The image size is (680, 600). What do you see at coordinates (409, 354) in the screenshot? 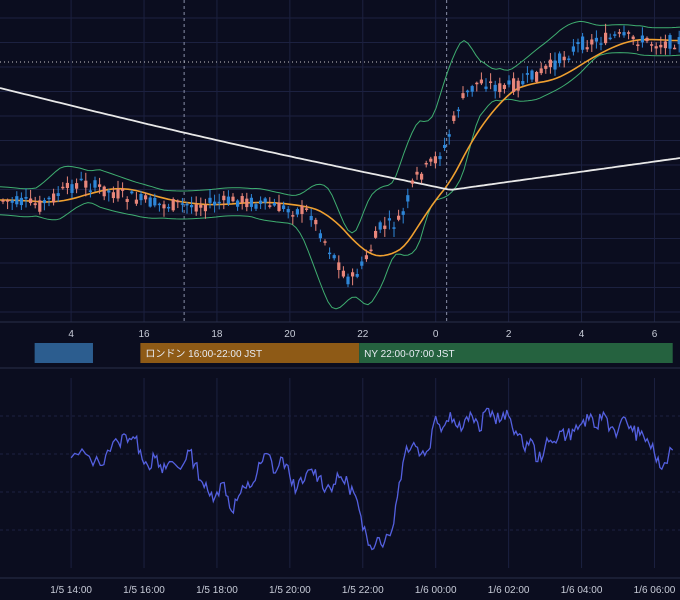
I see `session-label: NY 22:00-07:00 JST` at bounding box center [409, 354].